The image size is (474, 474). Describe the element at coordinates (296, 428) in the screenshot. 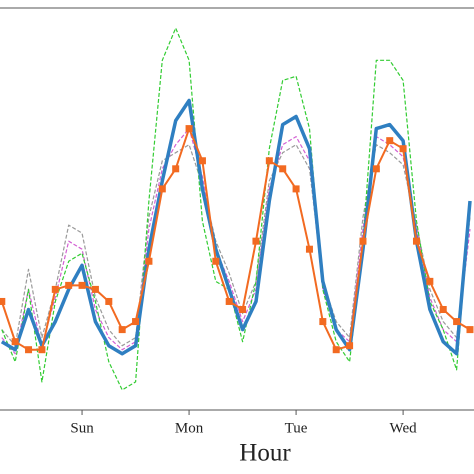

I see `x-tick-label: Tue` at that location.